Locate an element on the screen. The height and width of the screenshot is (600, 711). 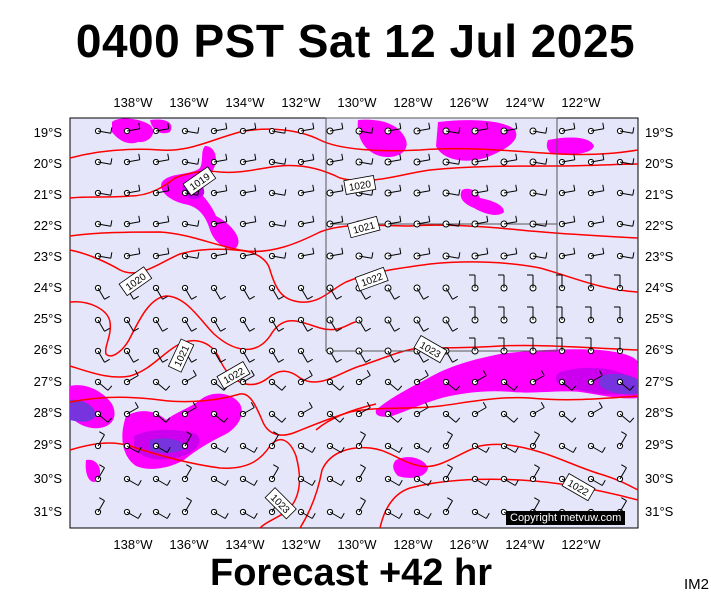
longitude-label: 130°W is located at coordinates (357, 102).